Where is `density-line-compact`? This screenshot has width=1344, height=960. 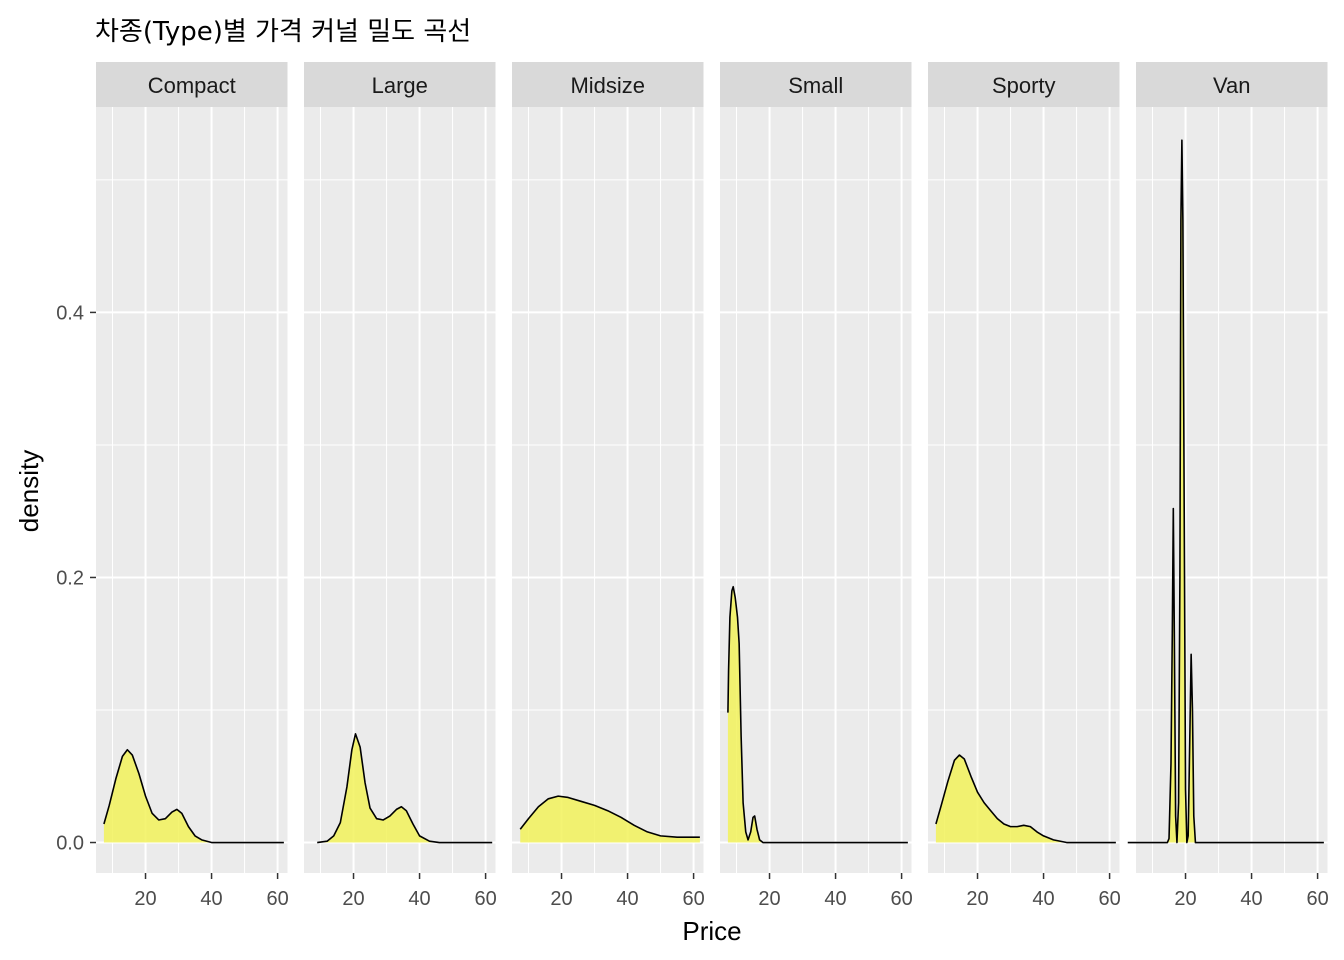 density-line-compact is located at coordinates (193, 796).